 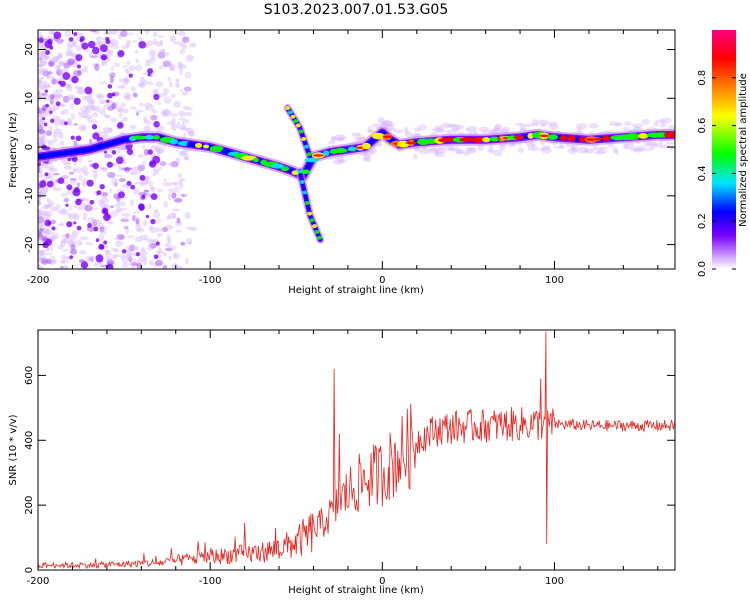 What do you see at coordinates (13, 150) in the screenshot?
I see `spectrogram-y-label: Frequency (Hz)` at bounding box center [13, 150].